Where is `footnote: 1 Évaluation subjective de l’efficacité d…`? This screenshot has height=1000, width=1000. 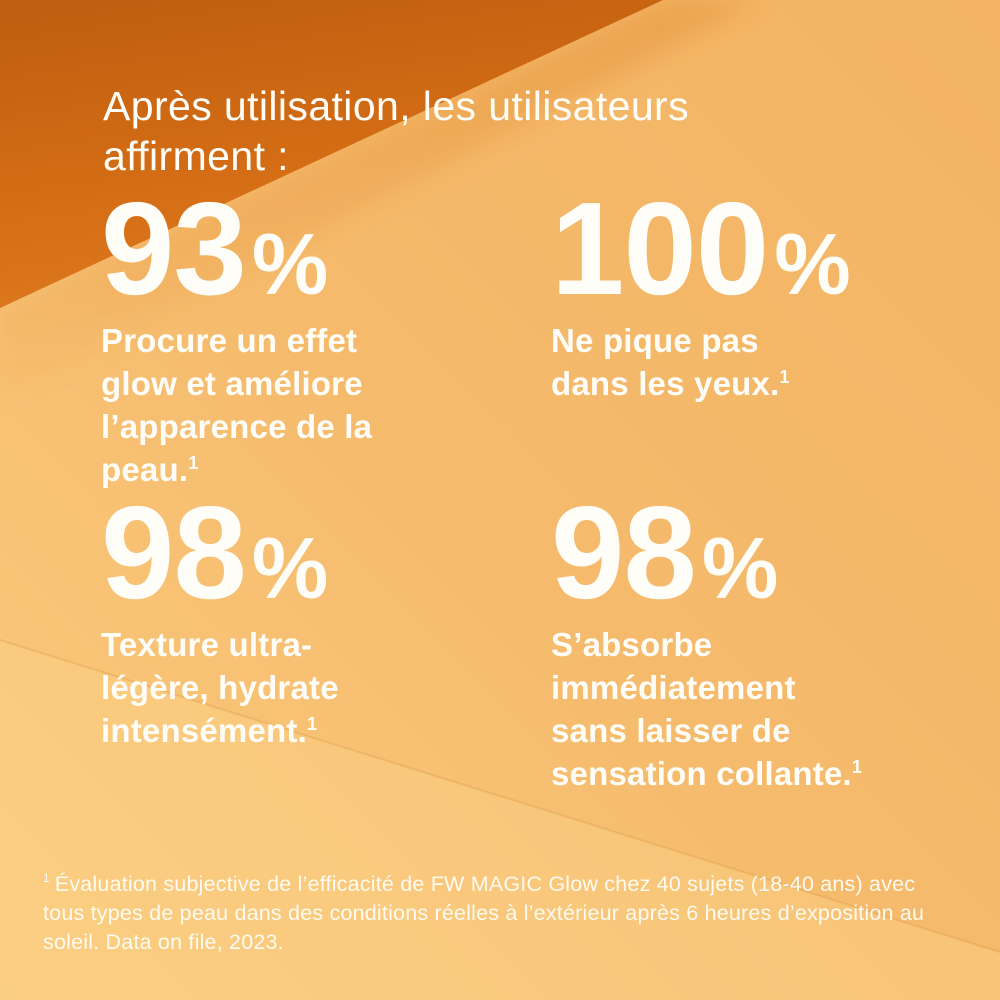 footnote: 1 Évaluation subjective de l’efficacité d… is located at coordinates (484, 912).